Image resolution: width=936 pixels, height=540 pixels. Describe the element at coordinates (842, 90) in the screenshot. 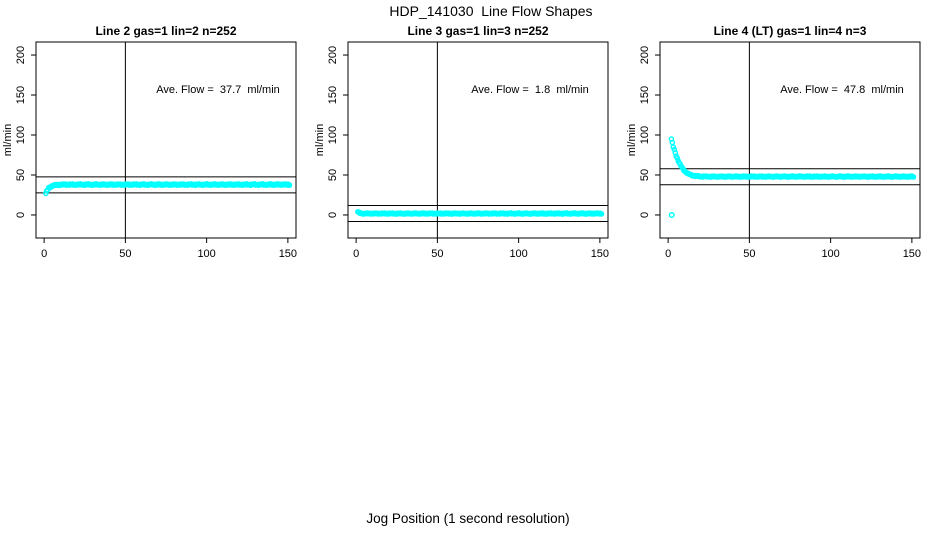

I see `ave-flow-annotation-line-4: Ave. Flow = 47.8 ml/min` at that location.